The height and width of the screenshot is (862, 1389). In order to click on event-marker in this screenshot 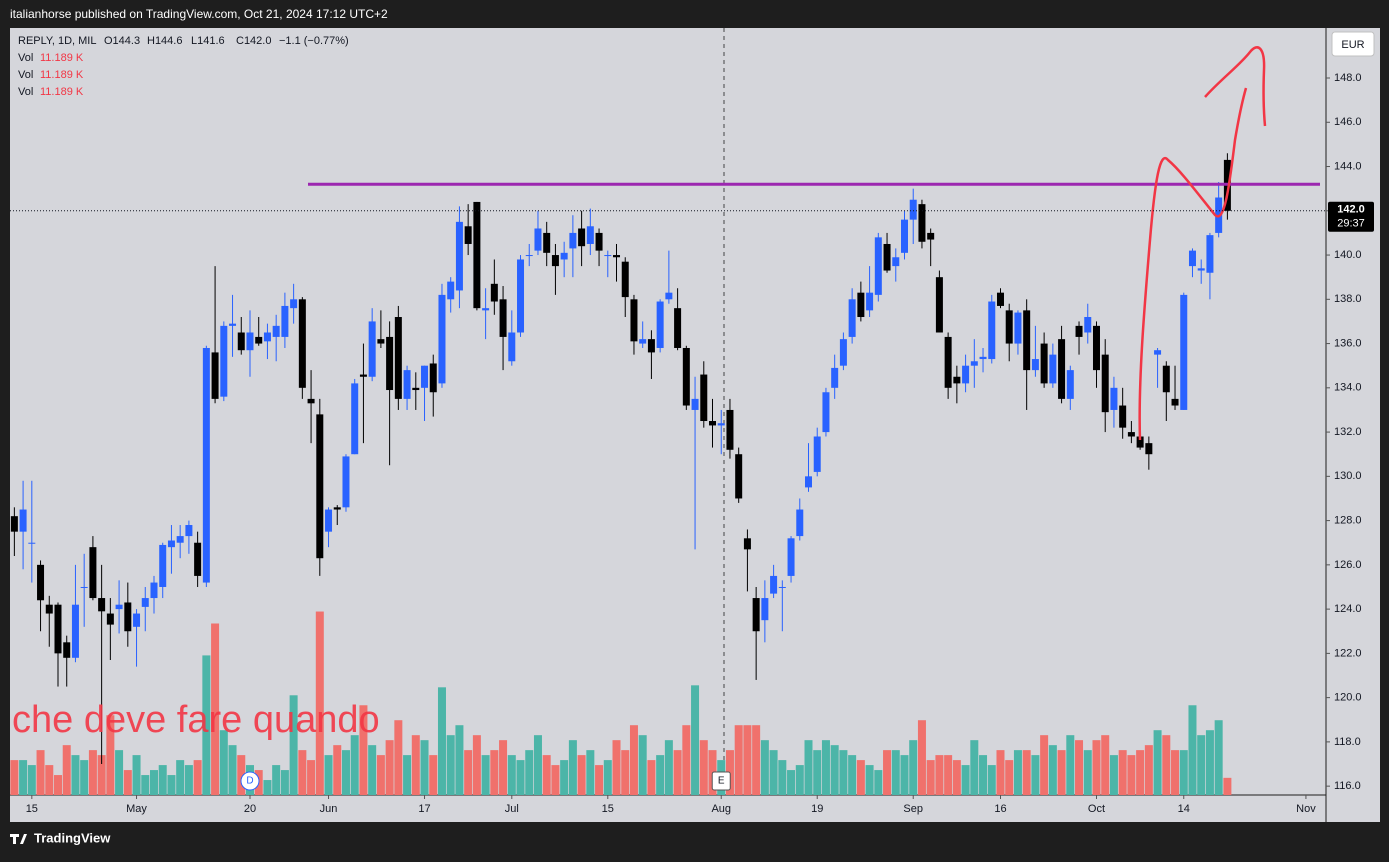, I will do `click(250, 781)`.